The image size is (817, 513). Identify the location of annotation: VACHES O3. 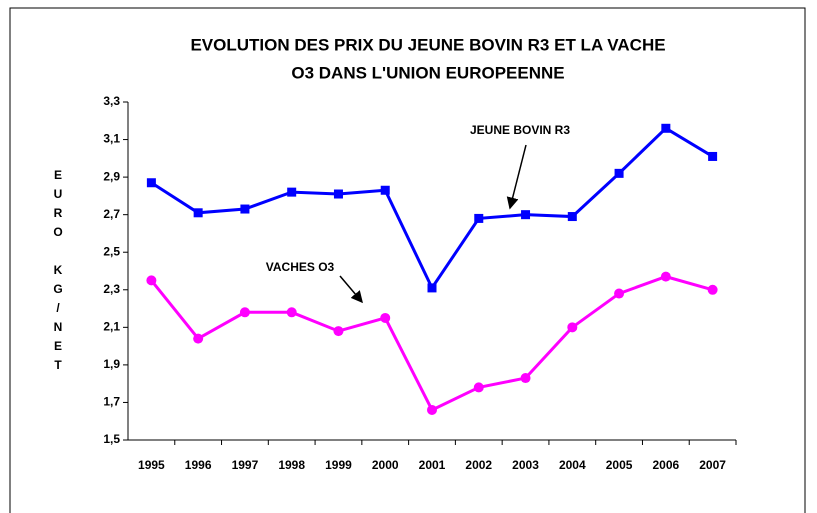
(300, 267).